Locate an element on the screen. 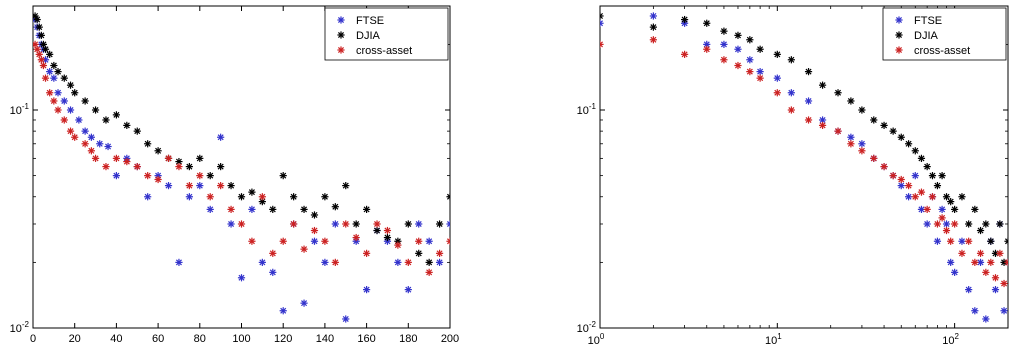 Image resolution: width=1011 pixels, height=355 pixels. x-tick-label: 80 is located at coordinates (200, 339).